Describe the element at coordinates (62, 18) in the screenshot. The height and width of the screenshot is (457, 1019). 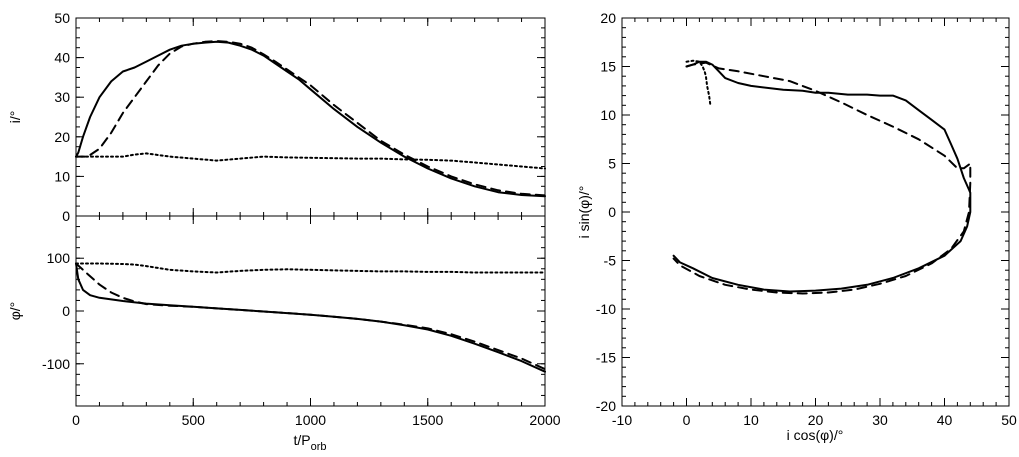
I see `y-tick-label: 50` at that location.